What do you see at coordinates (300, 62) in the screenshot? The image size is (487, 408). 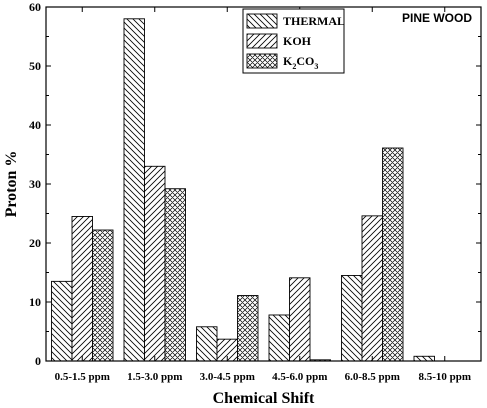 I see `legend-label: K2CO3` at bounding box center [300, 62].